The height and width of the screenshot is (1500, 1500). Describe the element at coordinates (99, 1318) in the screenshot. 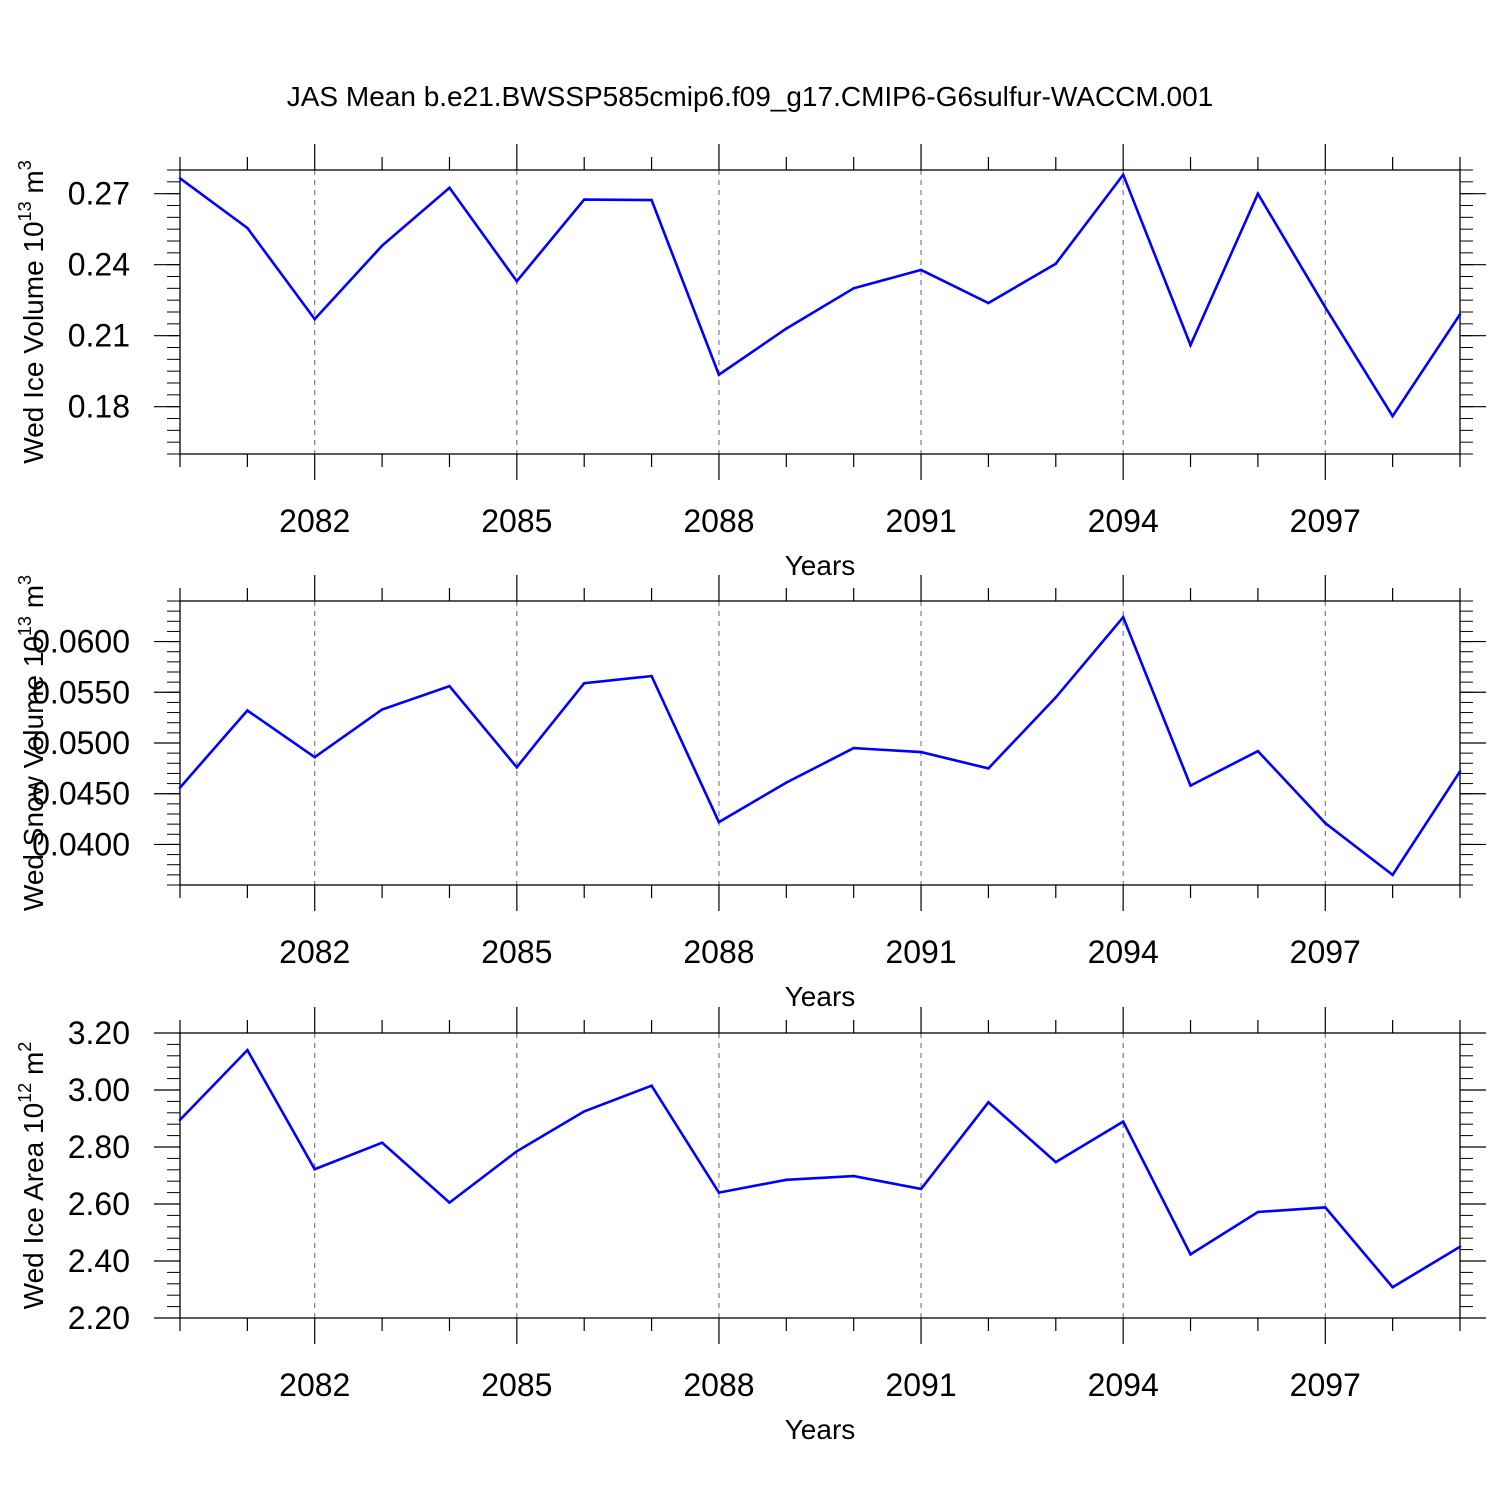

I see `y-tick-label: 2.20` at that location.